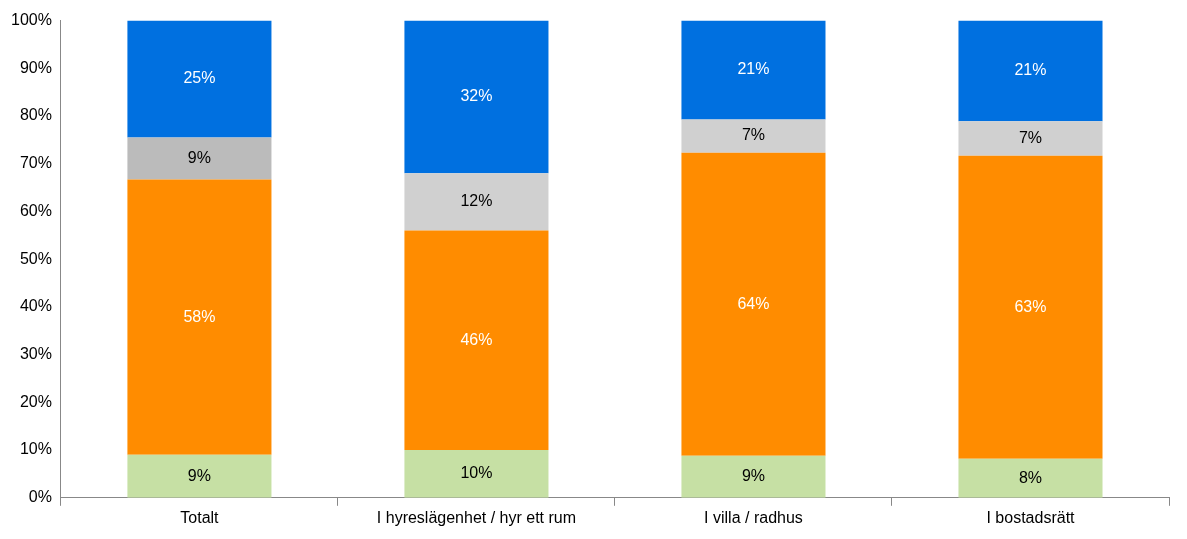  Describe the element at coordinates (35, 401) in the screenshot. I see `y-tick-label: 20%` at that location.